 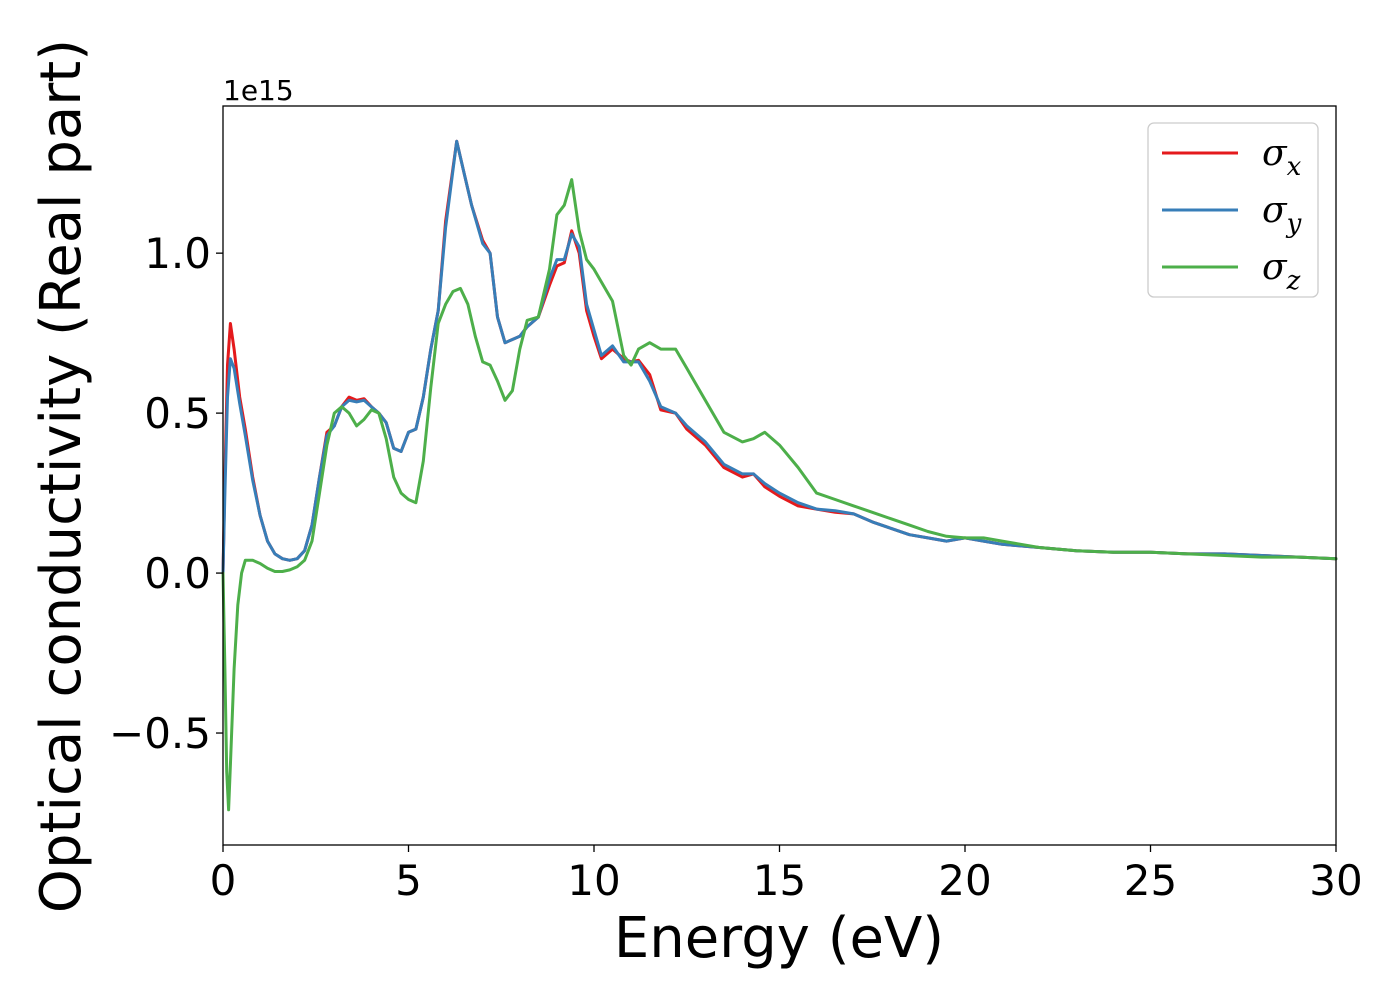 What do you see at coordinates (223, 880) in the screenshot?
I see `x-tick-label: 0` at bounding box center [223, 880].